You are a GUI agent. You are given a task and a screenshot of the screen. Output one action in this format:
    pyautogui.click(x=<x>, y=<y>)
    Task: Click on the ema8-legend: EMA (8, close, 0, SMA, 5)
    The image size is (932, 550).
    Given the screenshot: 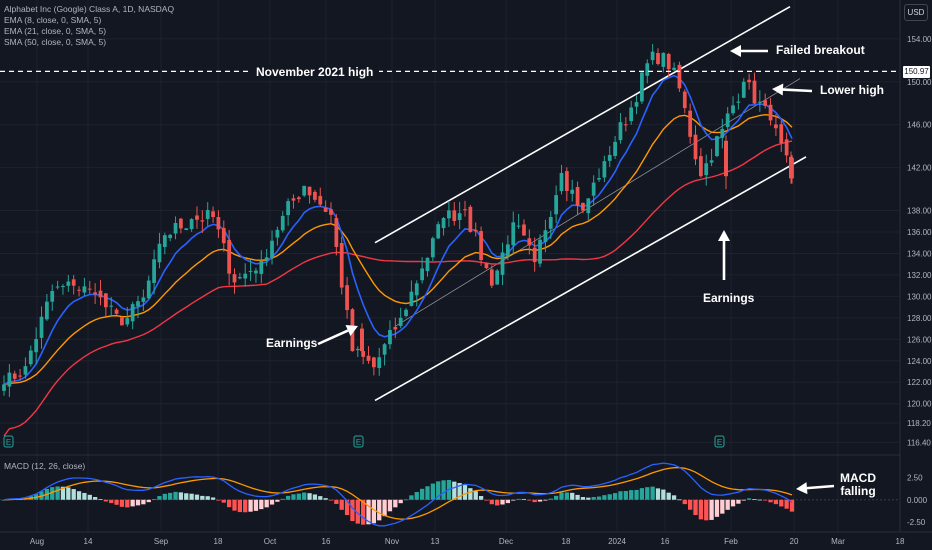 What is the action you would take?
    pyautogui.click(x=53, y=20)
    